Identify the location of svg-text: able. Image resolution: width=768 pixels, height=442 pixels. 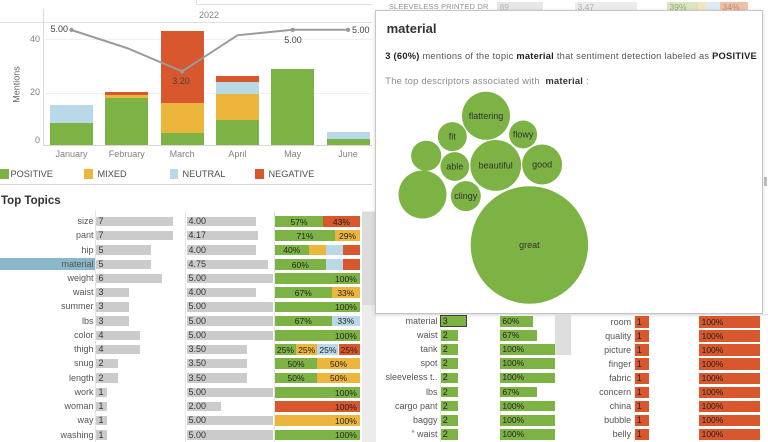
(454, 167).